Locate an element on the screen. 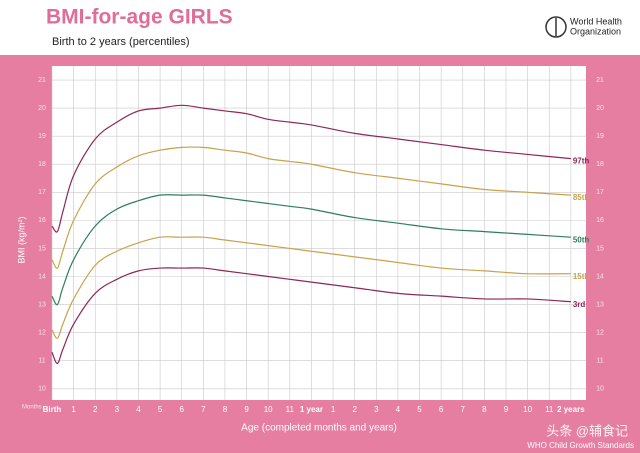 The width and height of the screenshot is (640, 453). chart-title: BMI-for-age GIRLS is located at coordinates (139, 17).